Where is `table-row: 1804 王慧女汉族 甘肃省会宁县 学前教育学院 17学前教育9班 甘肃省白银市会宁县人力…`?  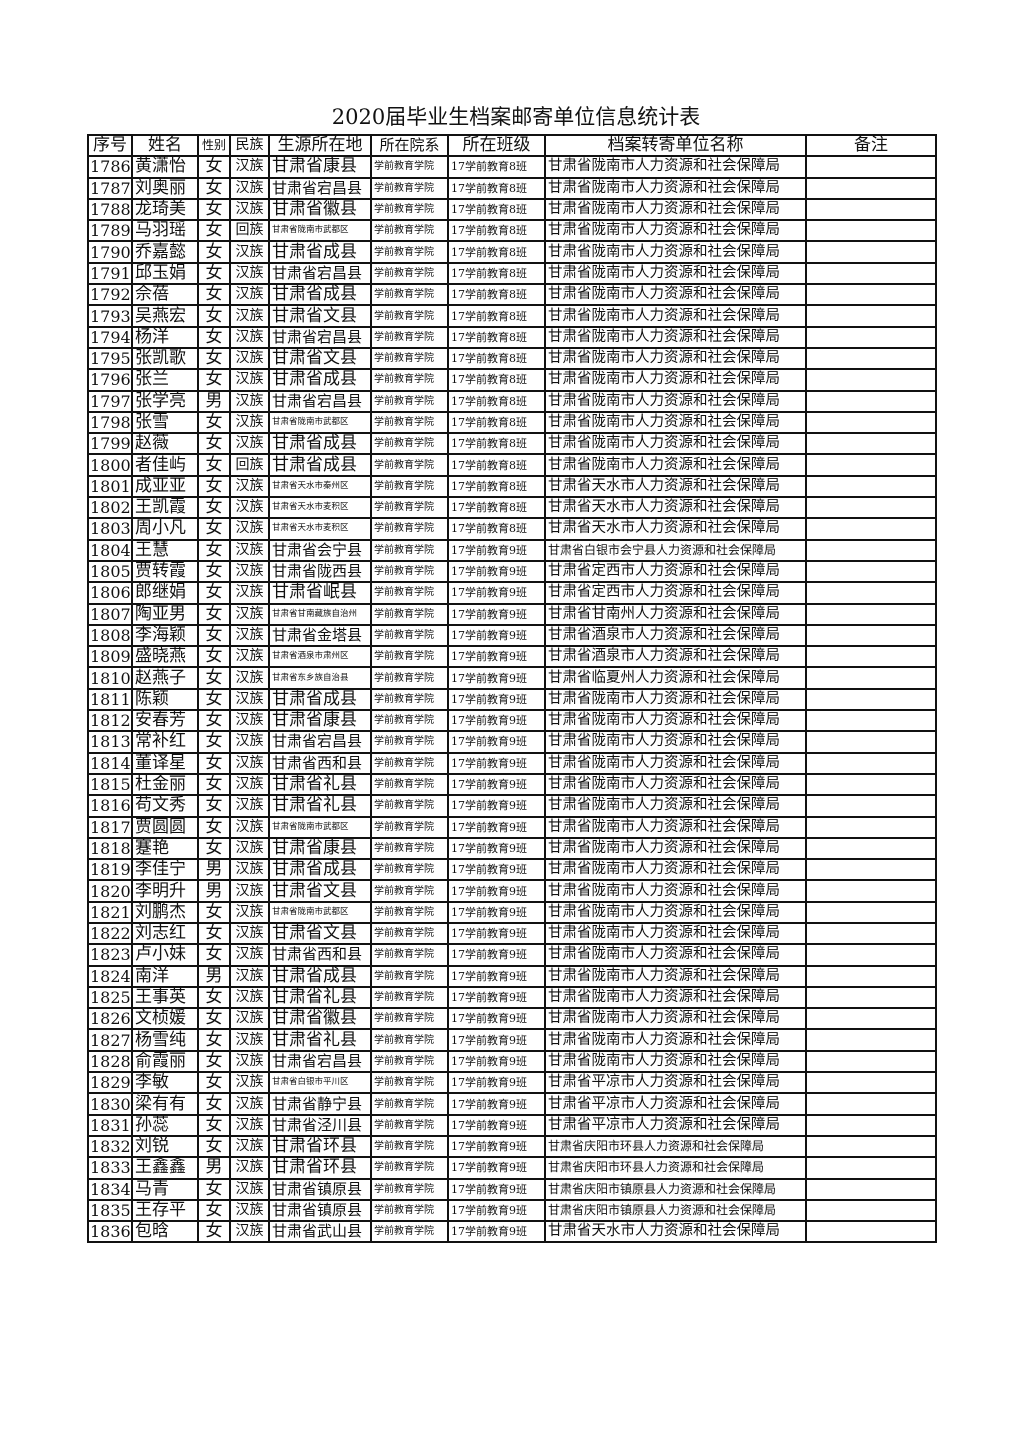
table-row: 1804 王慧女汉族 甘肃省会宁县 学前教育学院 17学前教育9班 甘肃省白银市会宁县人力… is located at coordinates (512, 550).